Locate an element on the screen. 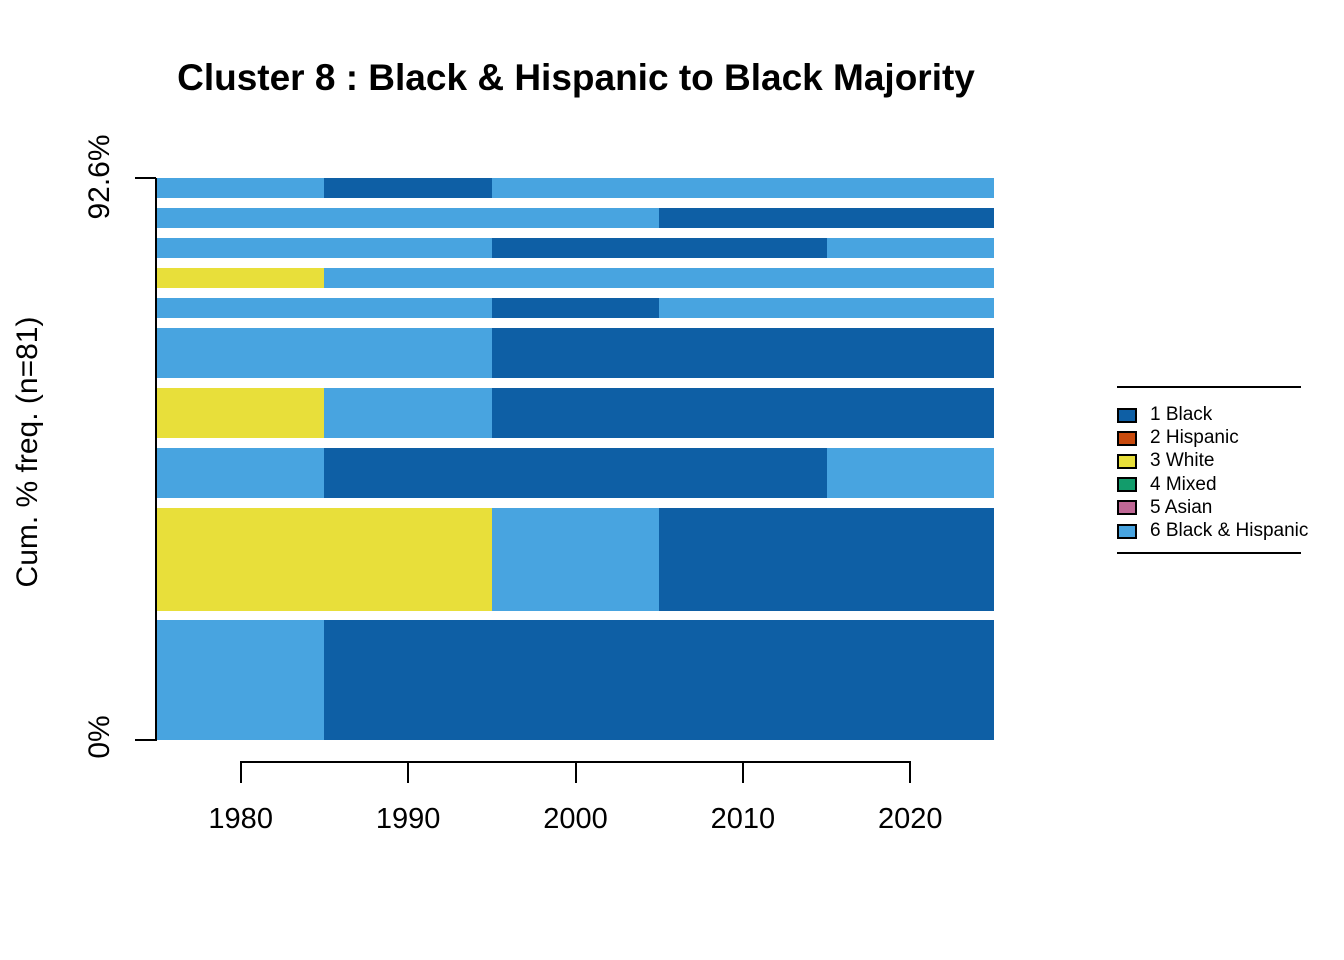  x-tick-label: 1990 is located at coordinates (408, 819).